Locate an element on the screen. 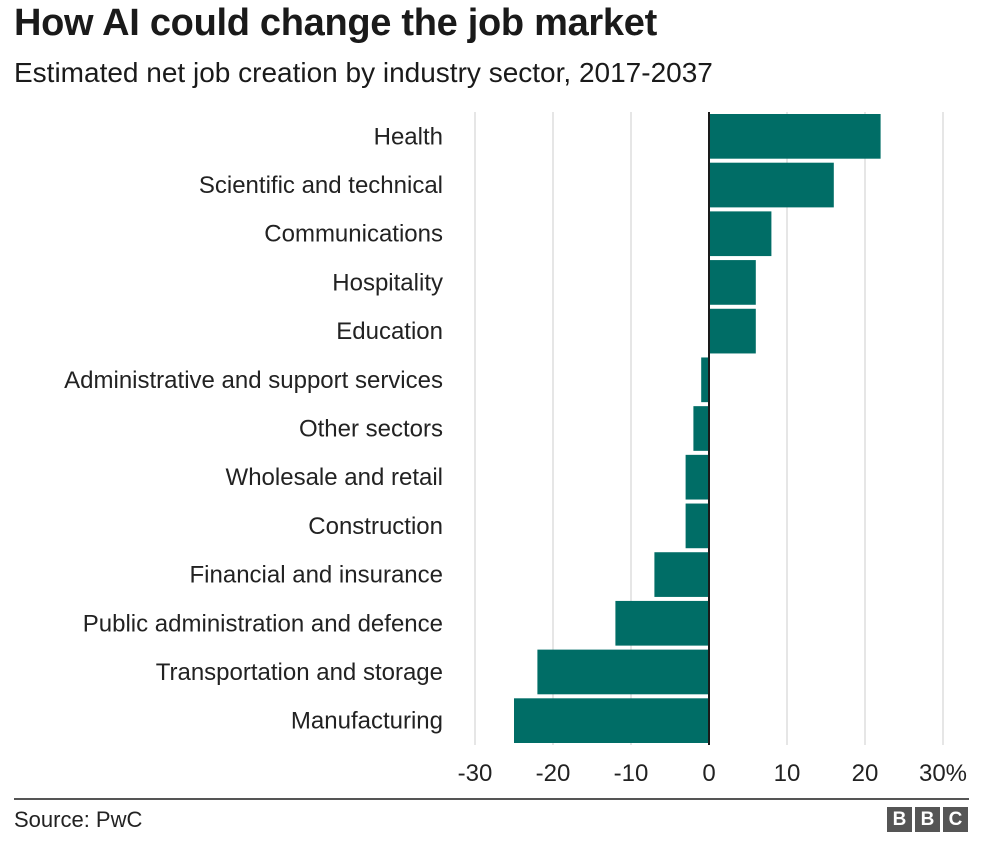 The height and width of the screenshot is (847, 981). category-label: Other sectors is located at coordinates (371, 429).